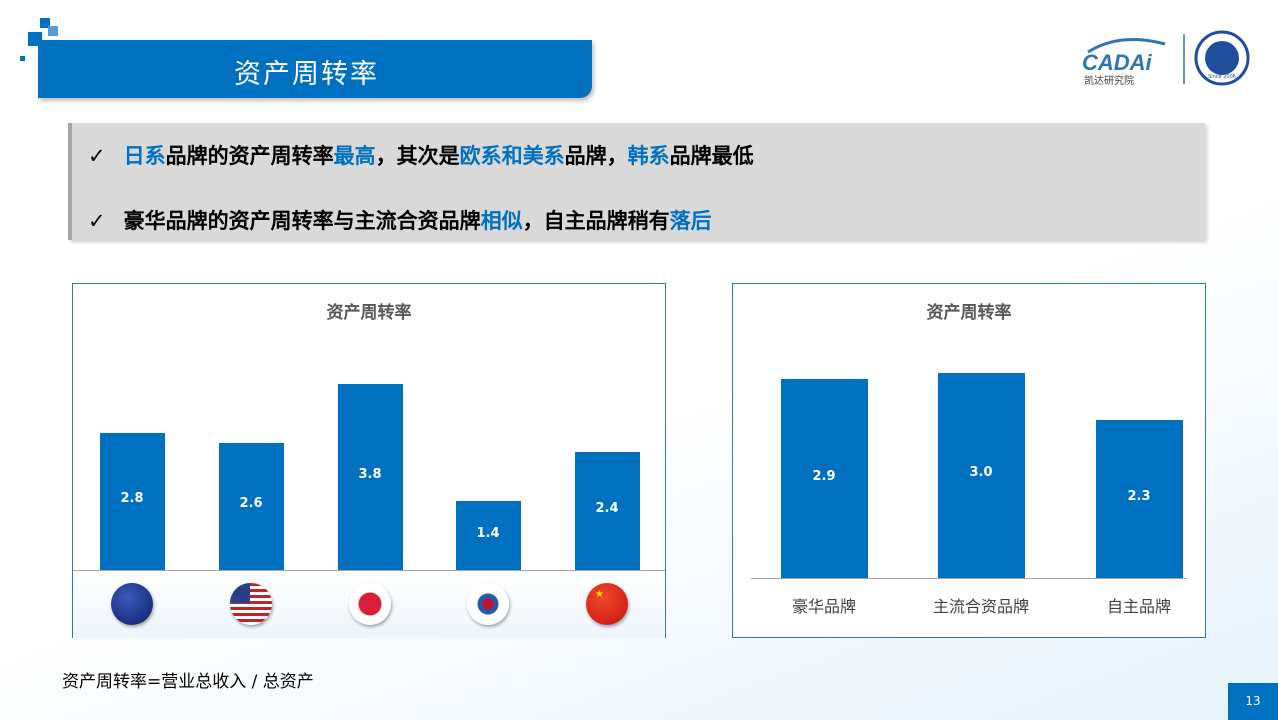 This screenshot has width=1278, height=720. Describe the element at coordinates (1138, 606) in the screenshot. I see `category-label: 自主品牌` at that location.